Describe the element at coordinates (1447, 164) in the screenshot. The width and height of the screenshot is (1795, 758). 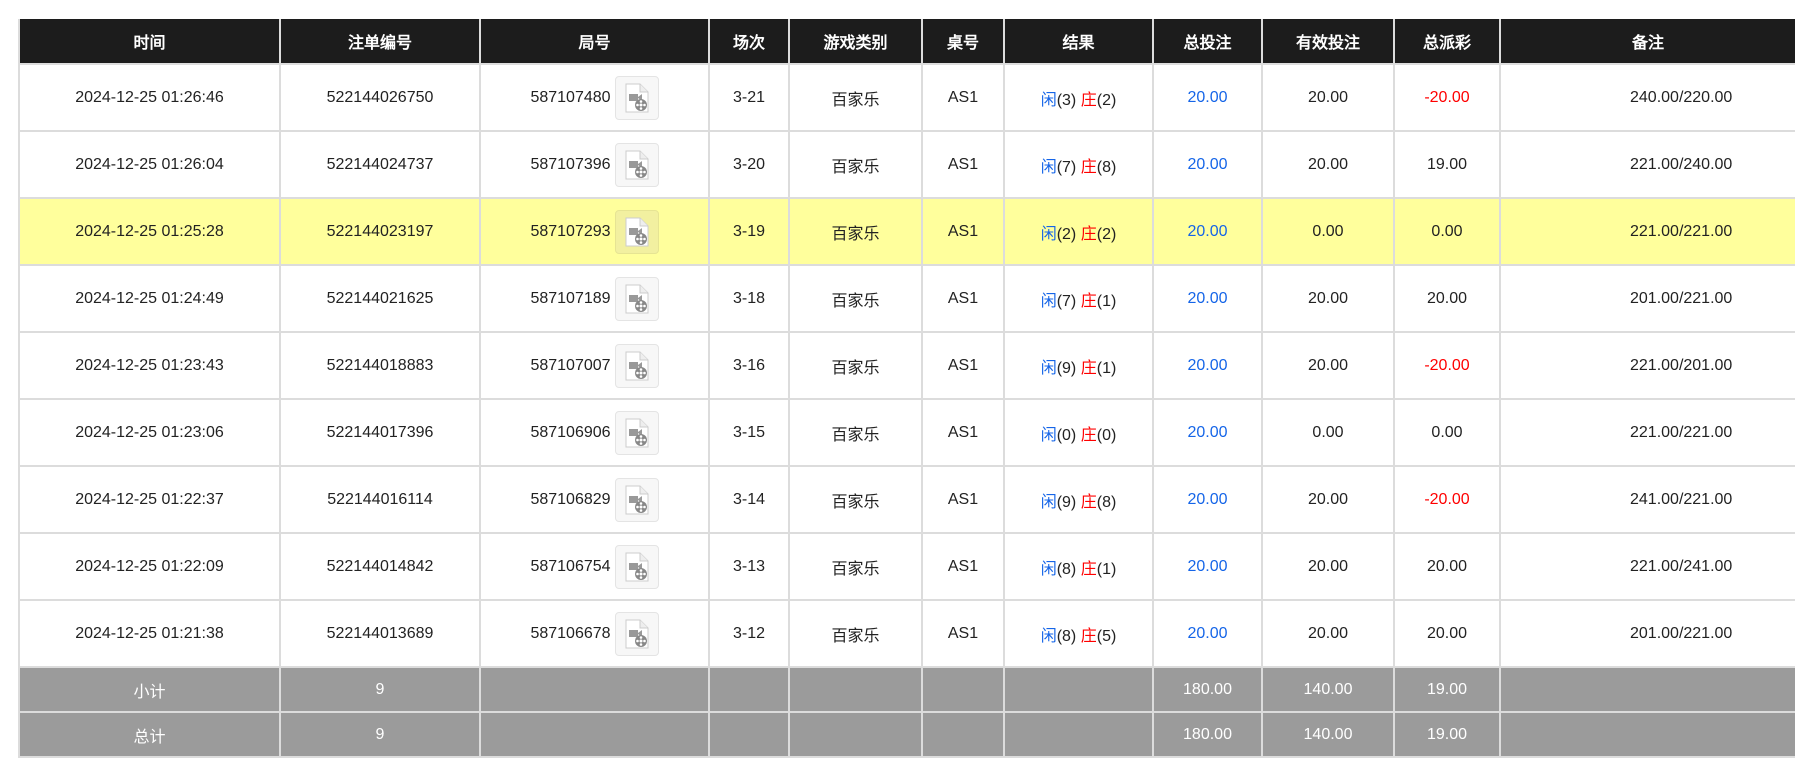
I see `payout-cell: 19.00` at that location.